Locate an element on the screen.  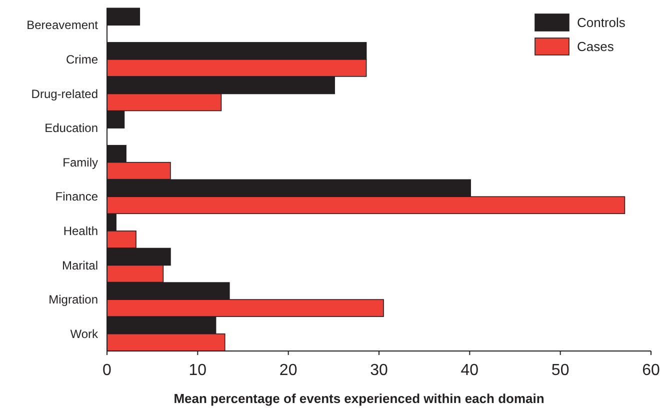
x-tick-label: 10 is located at coordinates (197, 370).